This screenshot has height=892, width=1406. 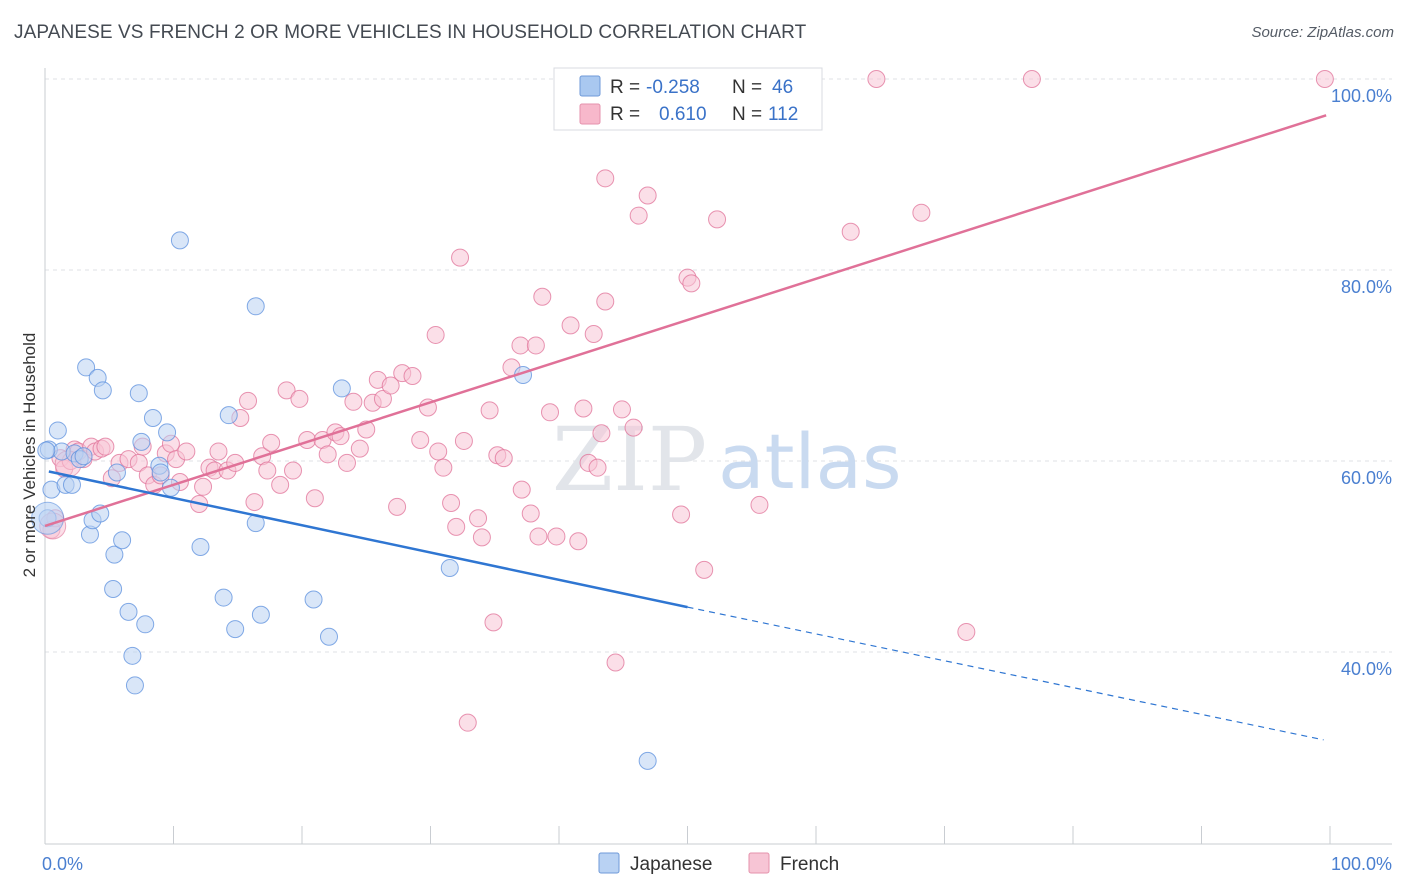 I want to click on source-credit: Source: ZipAtlas.com, so click(x=1322, y=32).